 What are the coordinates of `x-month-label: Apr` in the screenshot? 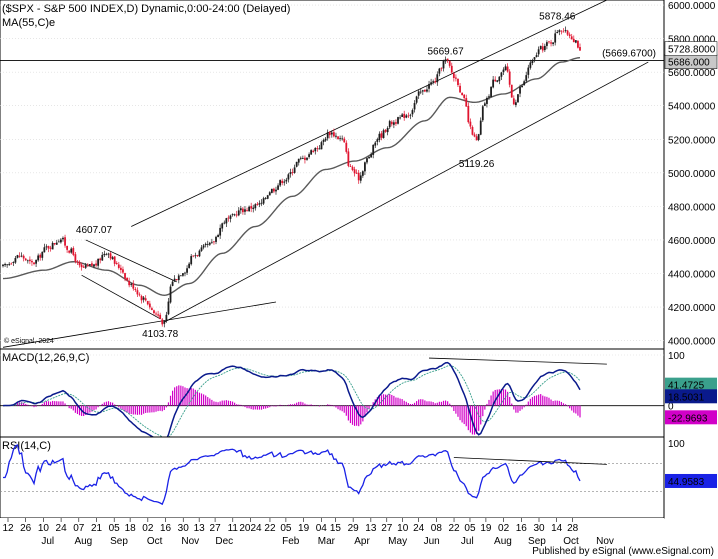 It's located at (362, 541).